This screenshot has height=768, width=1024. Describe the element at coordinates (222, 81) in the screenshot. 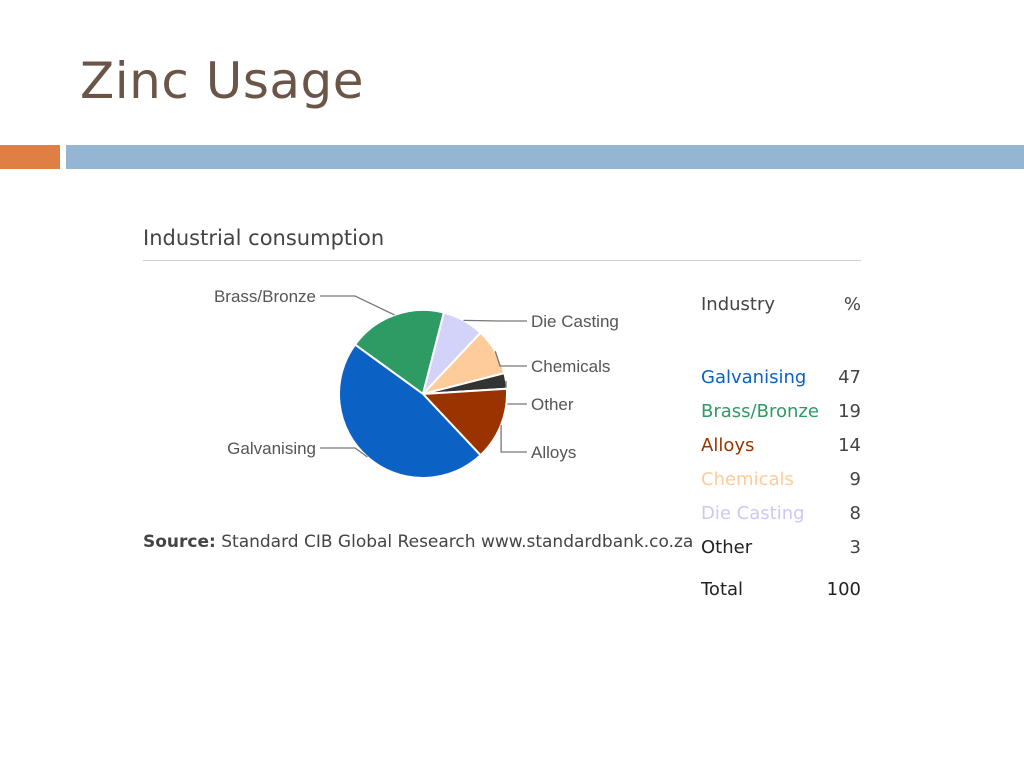

I see `slide-title: Zinc Usage` at that location.